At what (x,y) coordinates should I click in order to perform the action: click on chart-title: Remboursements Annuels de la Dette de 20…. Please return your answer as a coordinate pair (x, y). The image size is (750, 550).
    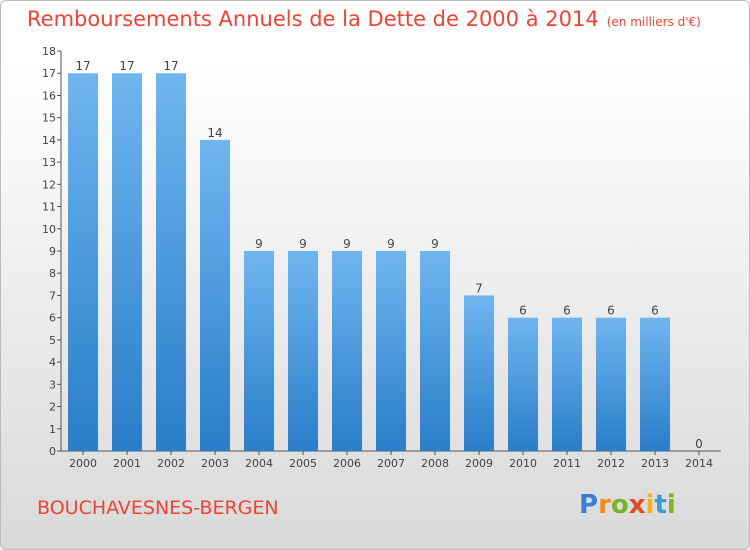
    Looking at the image, I should click on (364, 19).